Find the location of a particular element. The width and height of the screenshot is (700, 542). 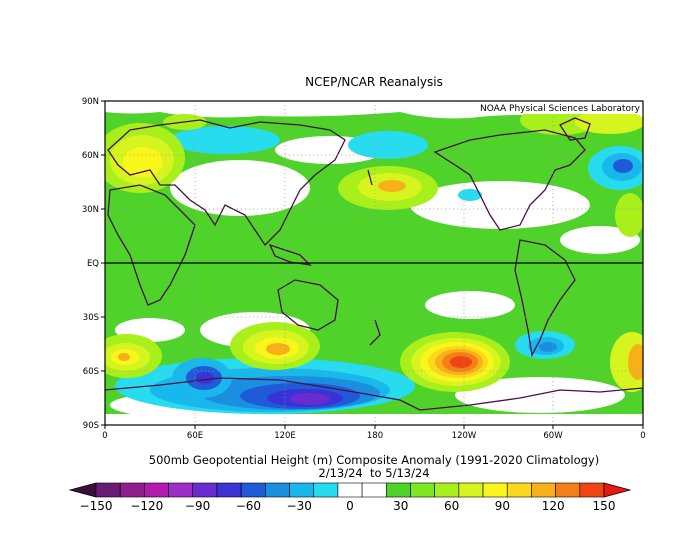

colorbar: −150 −120 −90 −60 −30 0 30 60 90 120 150 is located at coordinates (350, 497).